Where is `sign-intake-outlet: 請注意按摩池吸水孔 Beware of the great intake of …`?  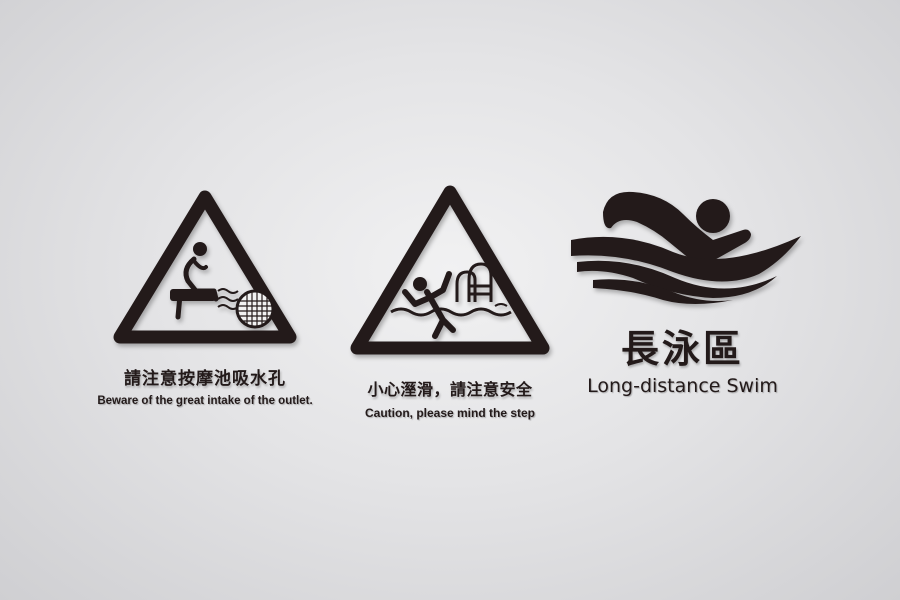
sign-intake-outlet: 請注意按摩池吸水孔 Beware of the great intake of … is located at coordinates (205, 296).